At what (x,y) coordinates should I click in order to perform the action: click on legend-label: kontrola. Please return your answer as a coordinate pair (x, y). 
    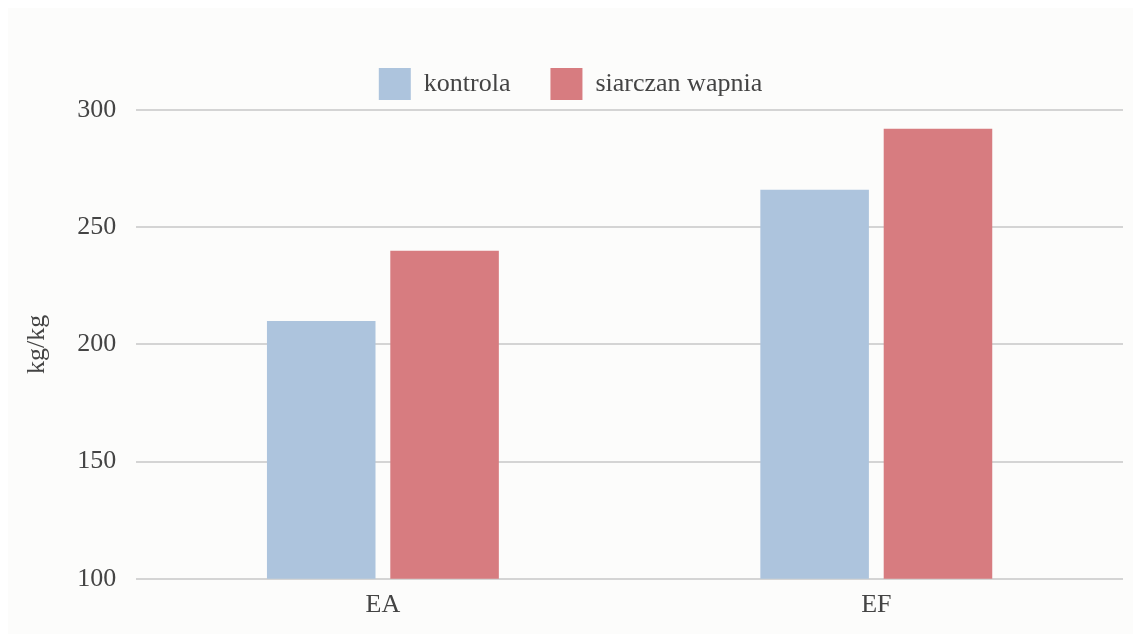
    Looking at the image, I should click on (467, 82).